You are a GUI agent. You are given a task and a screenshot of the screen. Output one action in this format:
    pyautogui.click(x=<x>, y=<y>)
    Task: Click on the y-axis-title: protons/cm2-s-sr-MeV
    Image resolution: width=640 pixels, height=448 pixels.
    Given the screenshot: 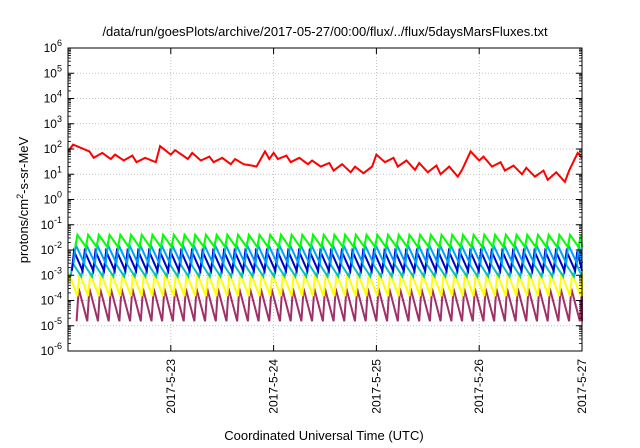 What is the action you would take?
    pyautogui.click(x=23, y=199)
    